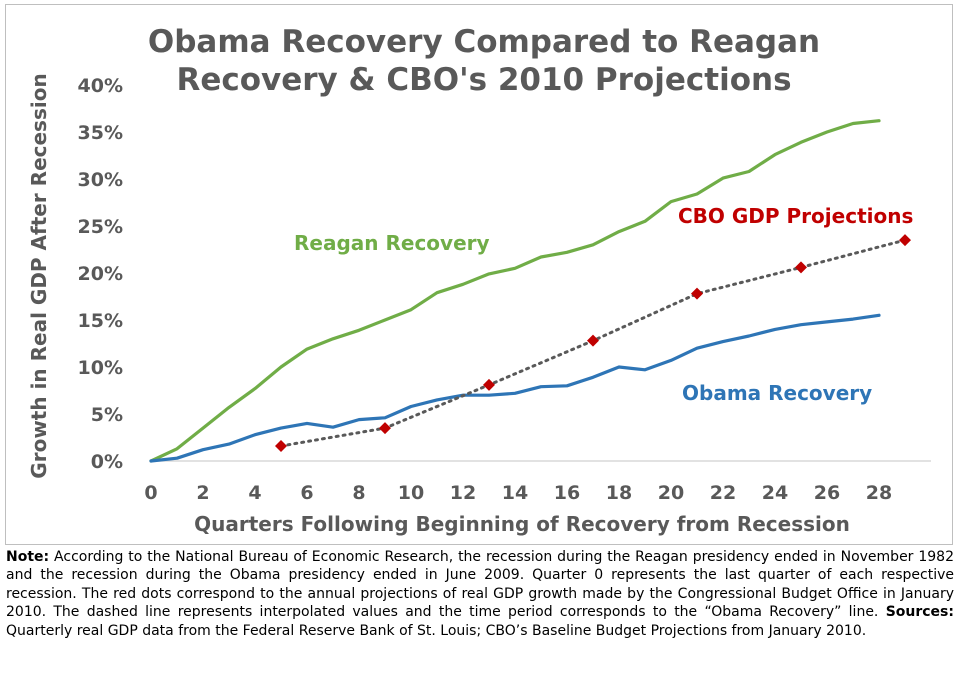 The height and width of the screenshot is (676, 960). I want to click on x-tick-label: 18, so click(619, 493).